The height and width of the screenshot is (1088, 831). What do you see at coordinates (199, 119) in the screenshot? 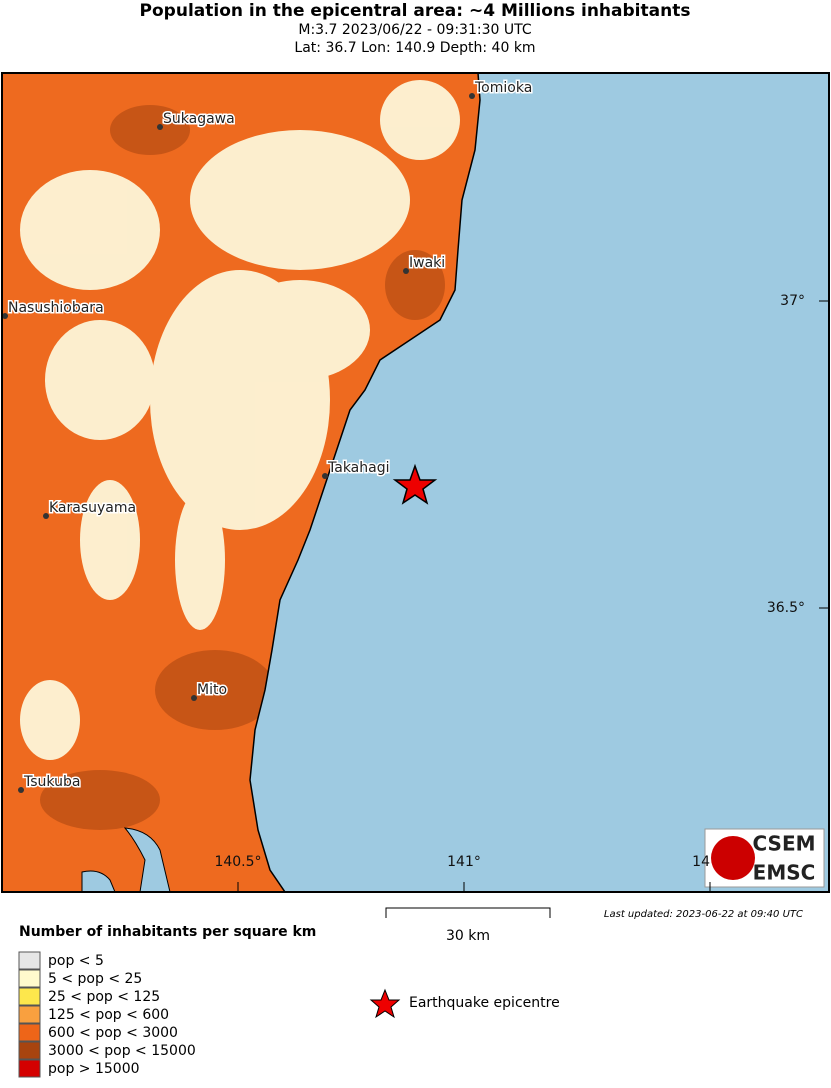
I see `city-label: Sukagawa` at bounding box center [199, 119].